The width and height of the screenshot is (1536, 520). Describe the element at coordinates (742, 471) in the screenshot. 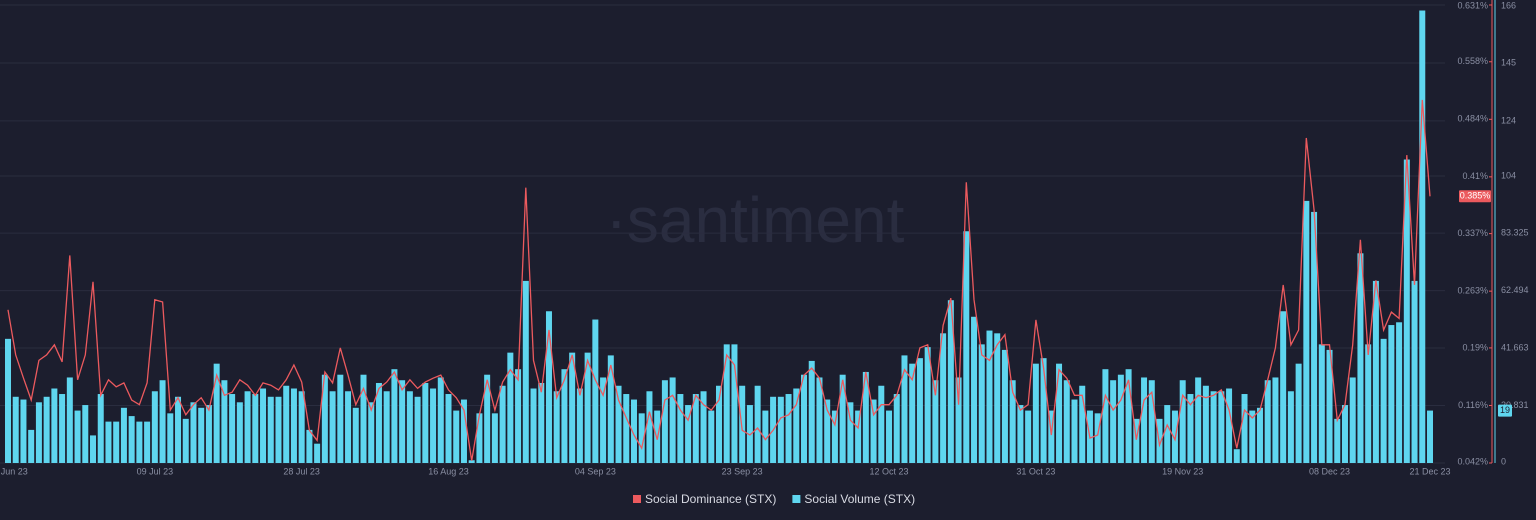

I see `x-tick-label: 23 Sep 23` at that location.